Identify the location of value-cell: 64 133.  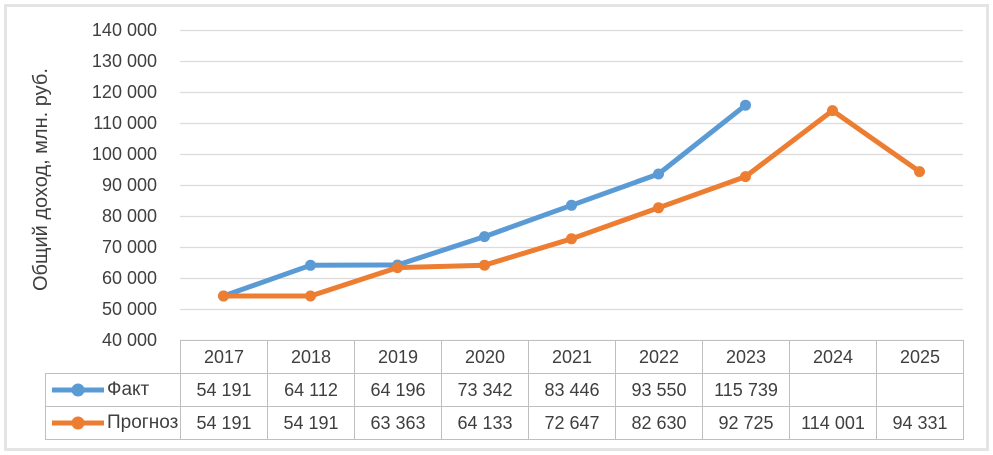
(485, 423).